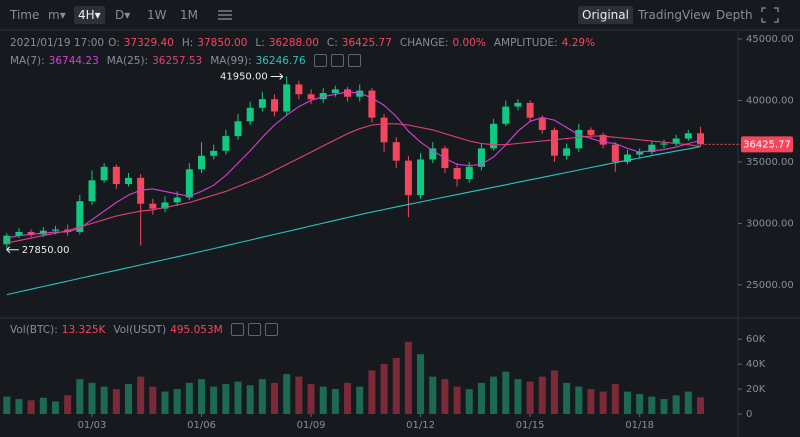 The height and width of the screenshot is (437, 800). What do you see at coordinates (83, 329) in the screenshot?
I see `volume-value: 13.325K` at bounding box center [83, 329].